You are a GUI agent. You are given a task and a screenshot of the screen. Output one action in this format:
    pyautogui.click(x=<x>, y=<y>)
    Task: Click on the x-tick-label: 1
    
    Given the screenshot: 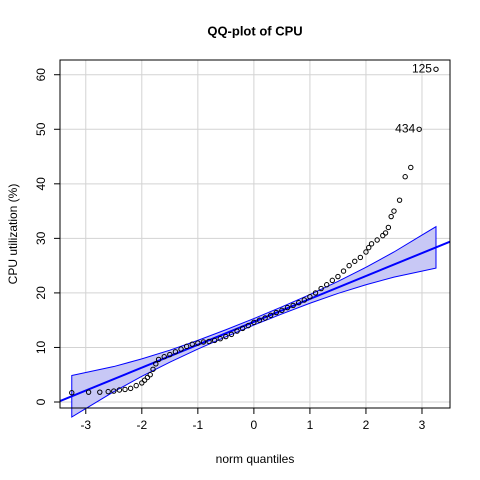 What is the action you would take?
    pyautogui.click(x=310, y=425)
    